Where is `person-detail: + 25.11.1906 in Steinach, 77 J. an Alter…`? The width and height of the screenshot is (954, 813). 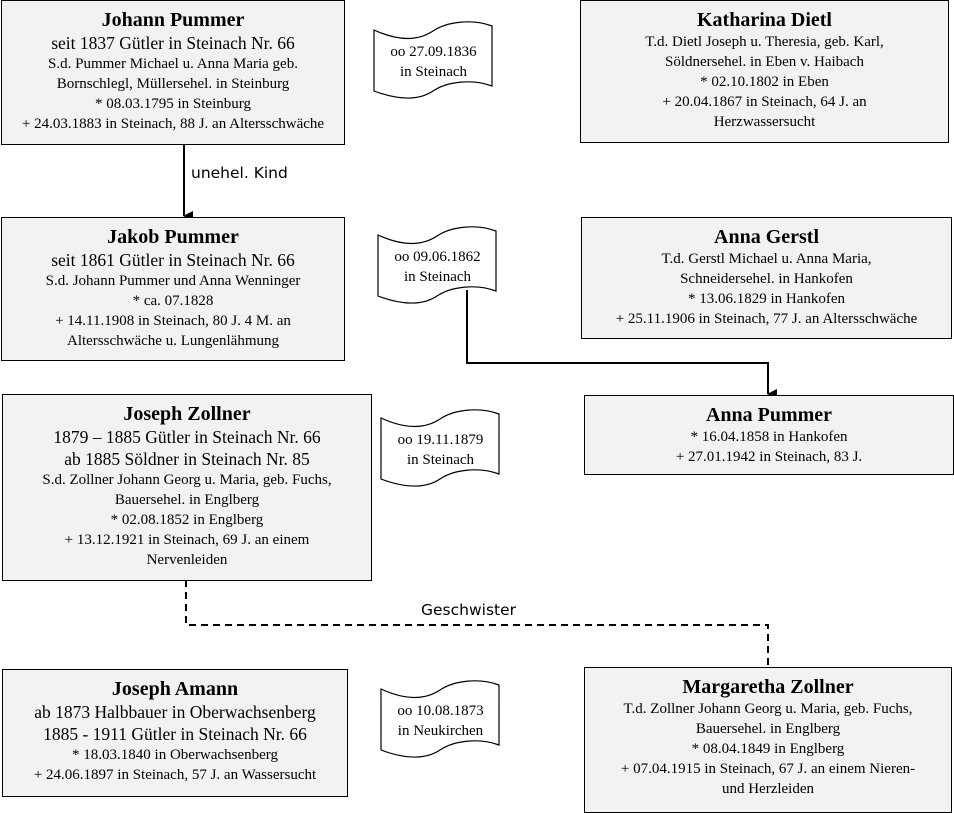 person-detail: + 25.11.1906 in Steinach, 77 J. an Alter… is located at coordinates (766, 319).